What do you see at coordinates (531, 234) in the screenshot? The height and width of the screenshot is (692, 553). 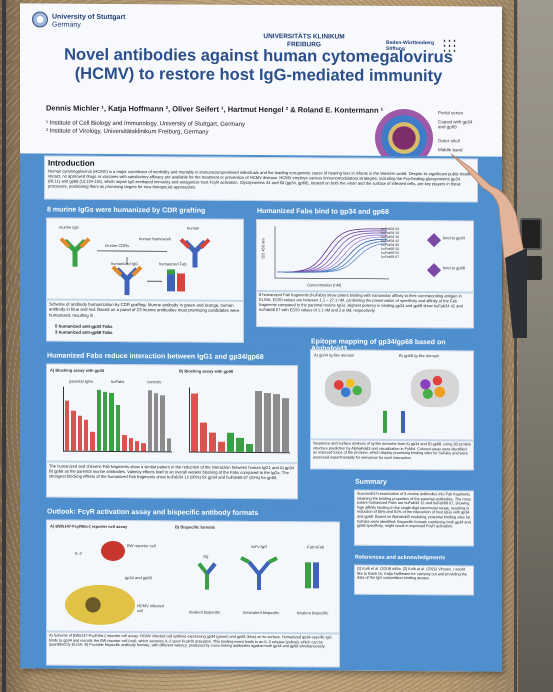 I see `door-handle` at bounding box center [531, 234].